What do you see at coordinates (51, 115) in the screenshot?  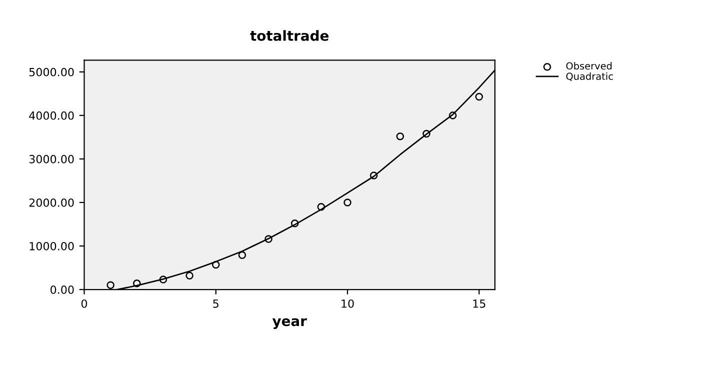 I see `y-tick-label: 4000.00` at bounding box center [51, 115].